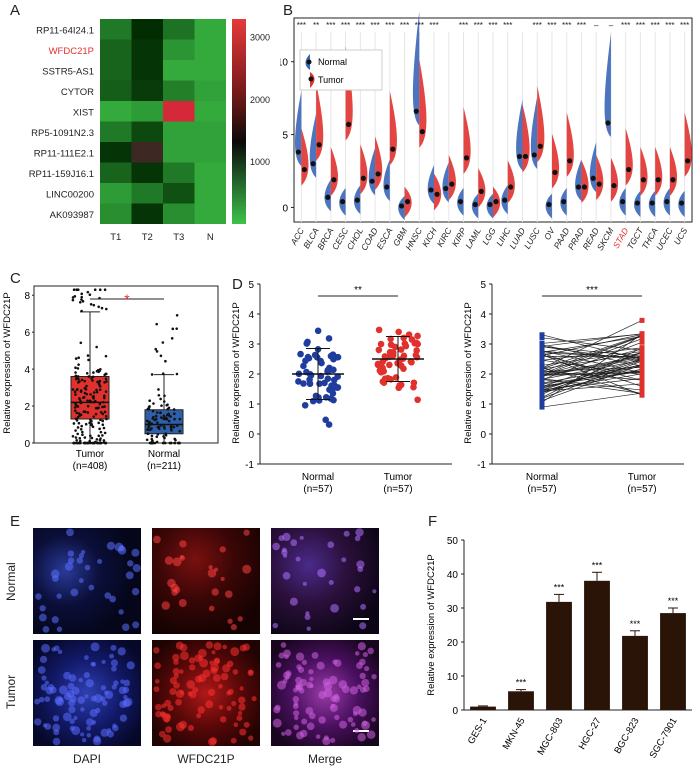  Describe the element at coordinates (27, 333) in the screenshot. I see `box-ytick-label: 6` at that location.